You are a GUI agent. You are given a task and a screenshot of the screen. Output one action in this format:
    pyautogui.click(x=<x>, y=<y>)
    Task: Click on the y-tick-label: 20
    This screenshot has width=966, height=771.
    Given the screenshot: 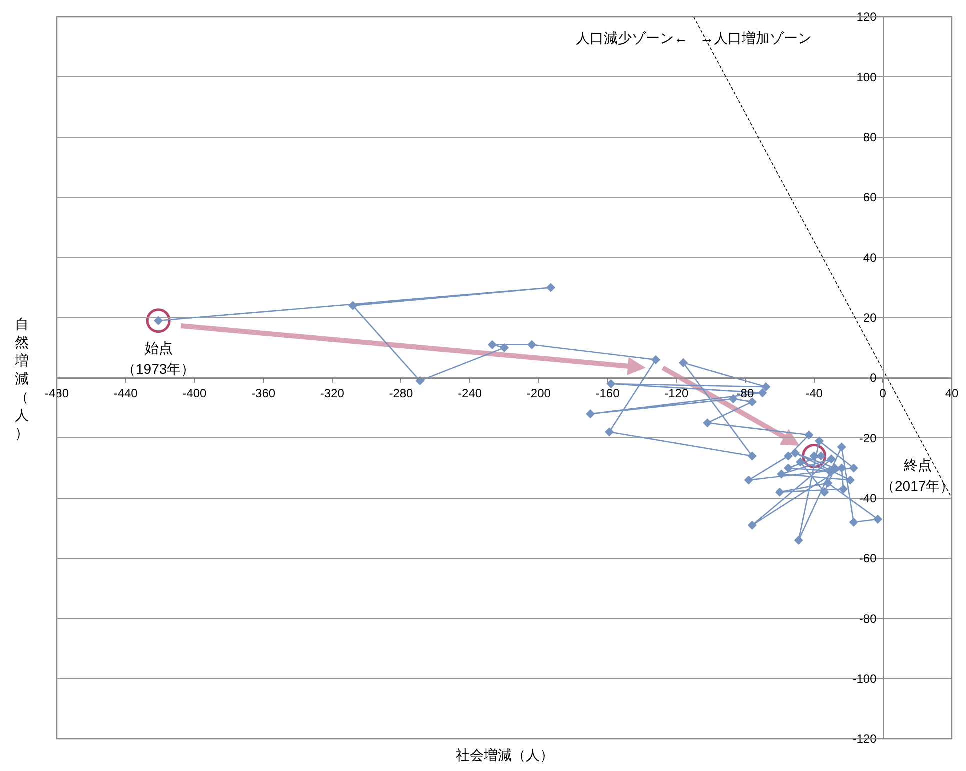 What is the action you would take?
    pyautogui.click(x=870, y=318)
    